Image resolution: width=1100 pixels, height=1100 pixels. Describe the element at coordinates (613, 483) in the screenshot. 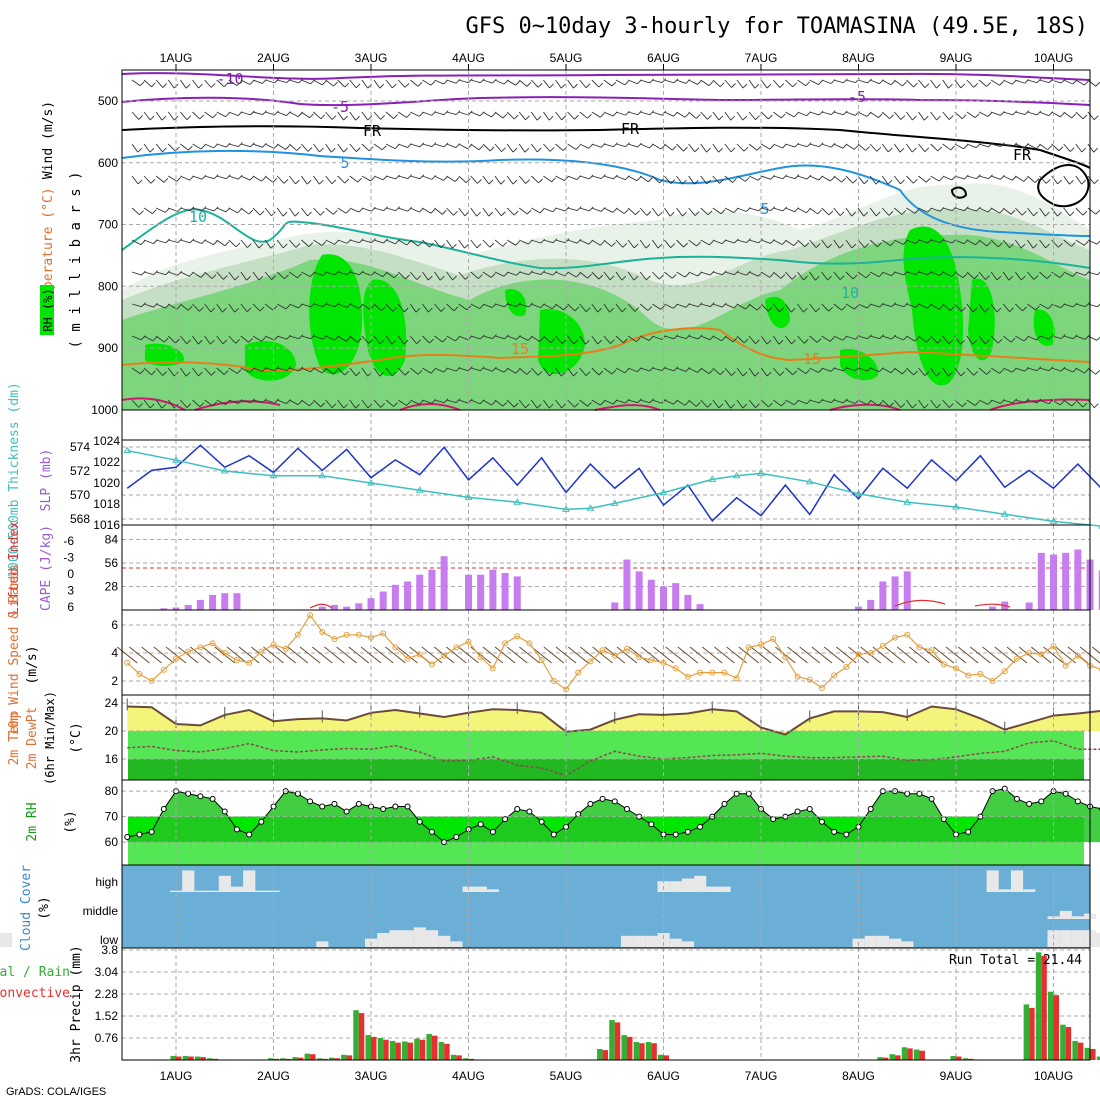

I see `slp-line` at that location.